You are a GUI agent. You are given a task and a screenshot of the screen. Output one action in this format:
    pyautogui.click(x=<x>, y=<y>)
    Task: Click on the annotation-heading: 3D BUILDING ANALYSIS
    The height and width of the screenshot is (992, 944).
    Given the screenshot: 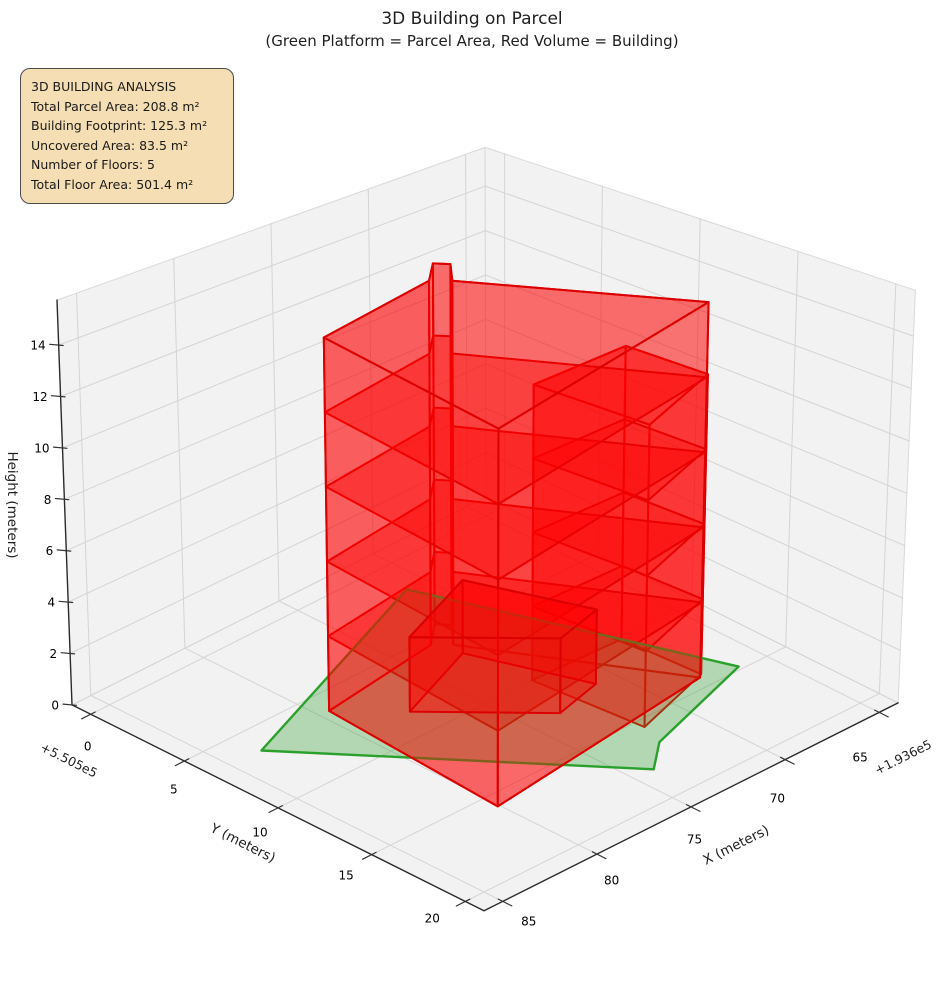 What is the action you would take?
    pyautogui.click(x=104, y=86)
    